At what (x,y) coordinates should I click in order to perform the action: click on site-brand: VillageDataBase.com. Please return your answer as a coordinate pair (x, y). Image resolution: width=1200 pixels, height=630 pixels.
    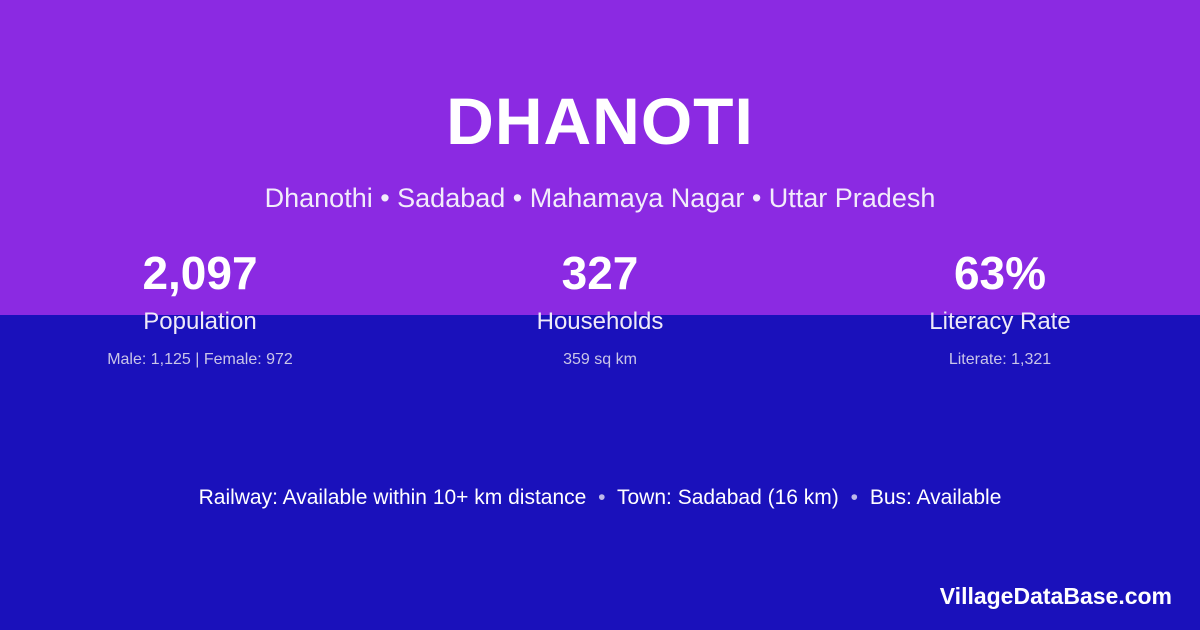
    Looking at the image, I should click on (1055, 596).